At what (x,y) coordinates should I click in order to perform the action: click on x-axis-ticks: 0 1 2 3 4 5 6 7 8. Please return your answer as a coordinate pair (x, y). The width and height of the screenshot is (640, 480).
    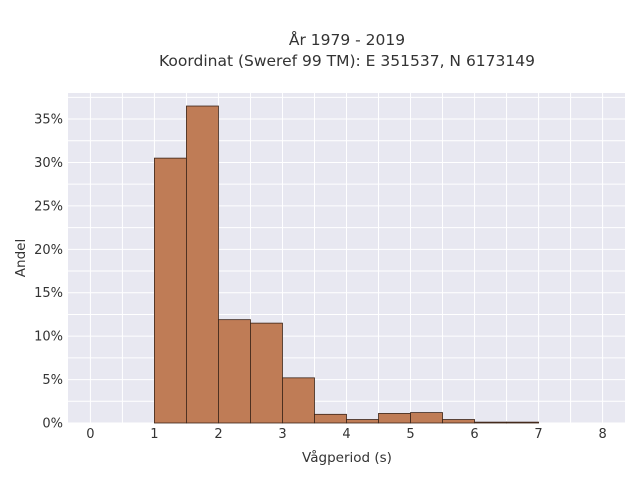
    Looking at the image, I should click on (346, 434).